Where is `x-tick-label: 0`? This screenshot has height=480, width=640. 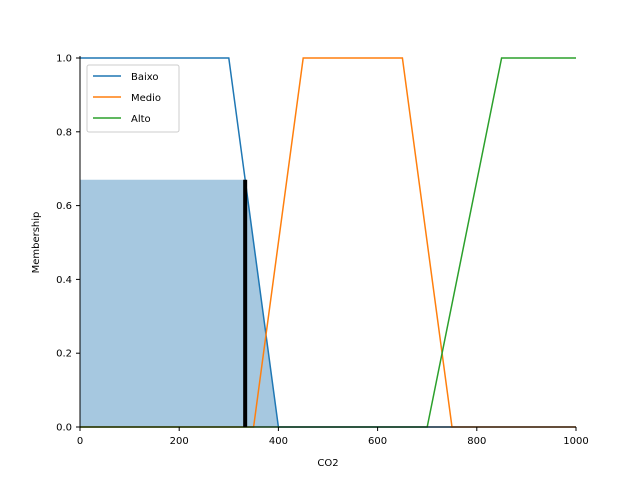
x-tick-label: 0 is located at coordinates (80, 441).